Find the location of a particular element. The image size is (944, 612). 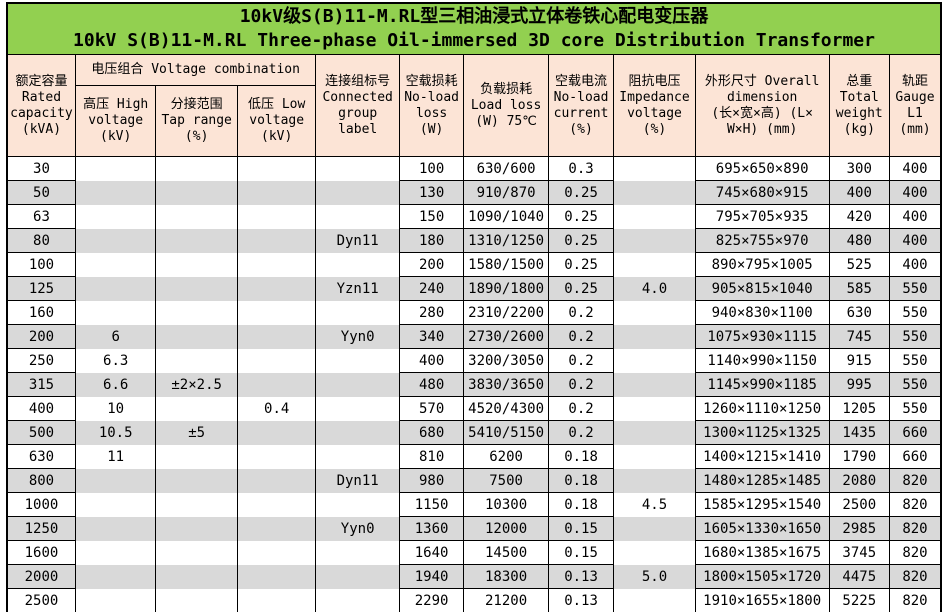

cell-rated-capacity: 160 is located at coordinates (41, 312).